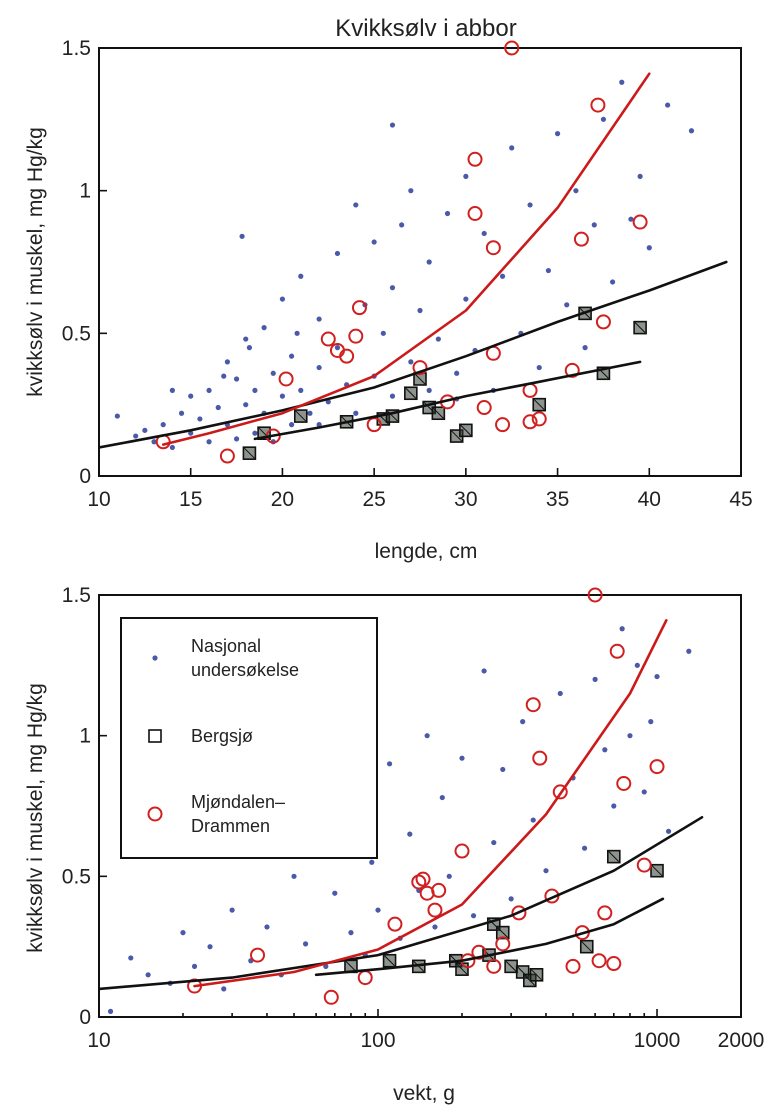 The width and height of the screenshot is (772, 1110). What do you see at coordinates (222, 736) in the screenshot?
I see `legend-label: Bergsjø` at bounding box center [222, 736].